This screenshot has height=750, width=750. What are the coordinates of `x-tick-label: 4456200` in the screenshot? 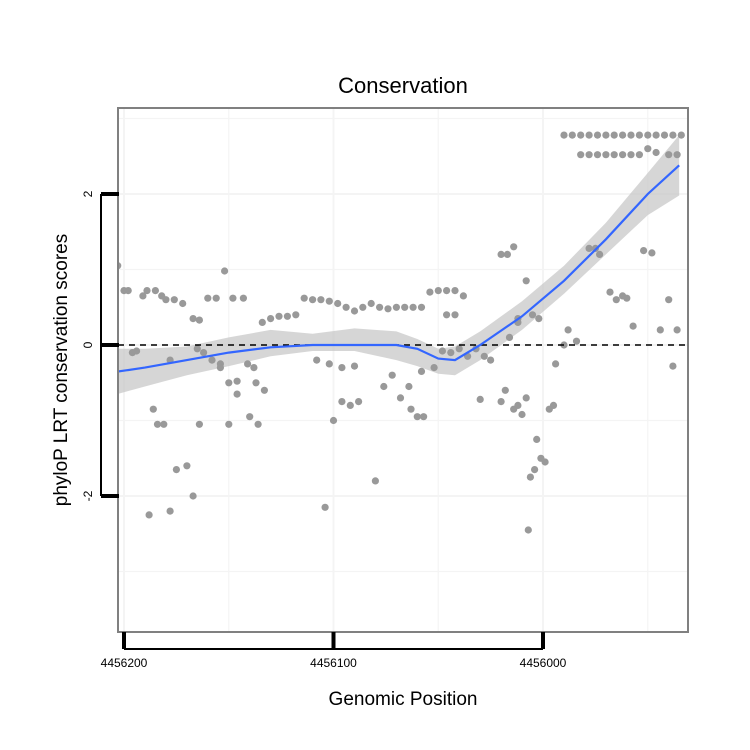 It's located at (124, 663).